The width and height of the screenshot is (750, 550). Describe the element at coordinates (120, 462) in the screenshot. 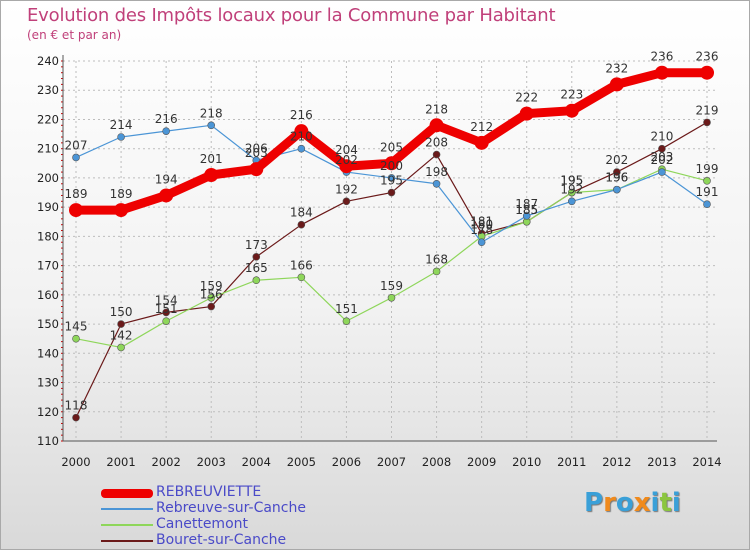

I see `x-tick-label: 2001` at that location.